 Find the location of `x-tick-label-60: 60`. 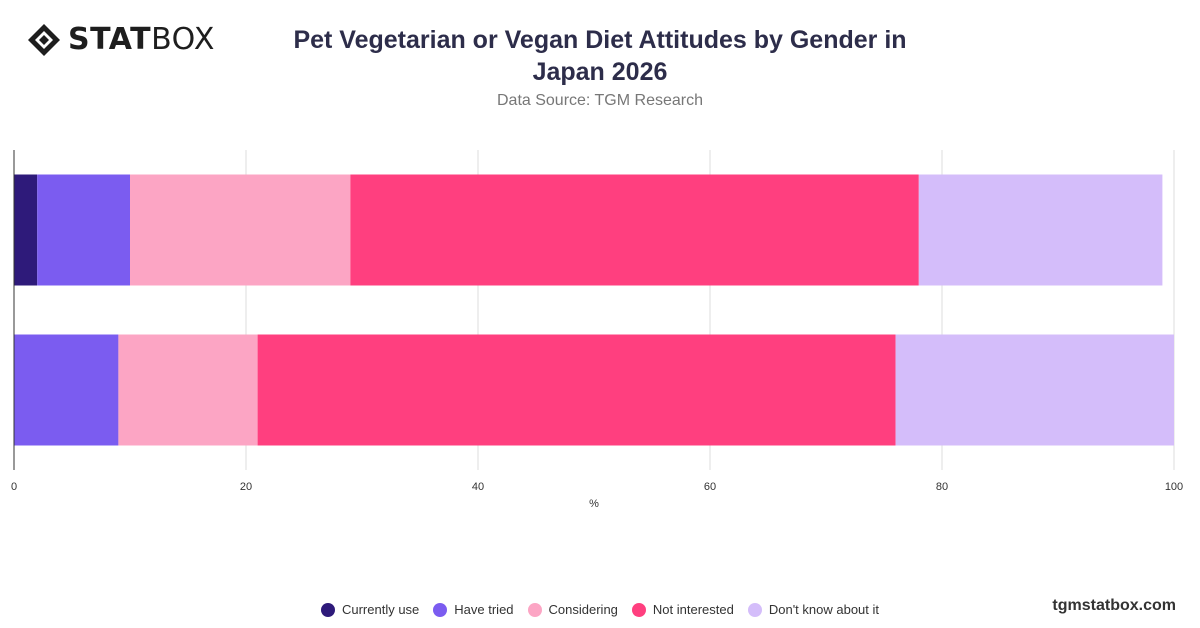

x-tick-label-60: 60 is located at coordinates (710, 487).